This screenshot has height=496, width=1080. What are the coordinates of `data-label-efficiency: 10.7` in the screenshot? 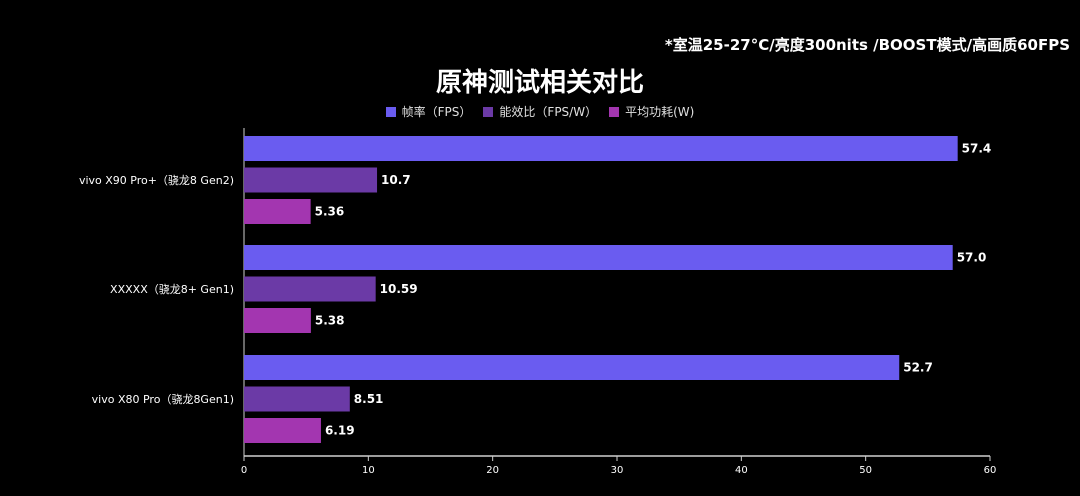 It's located at (396, 180).